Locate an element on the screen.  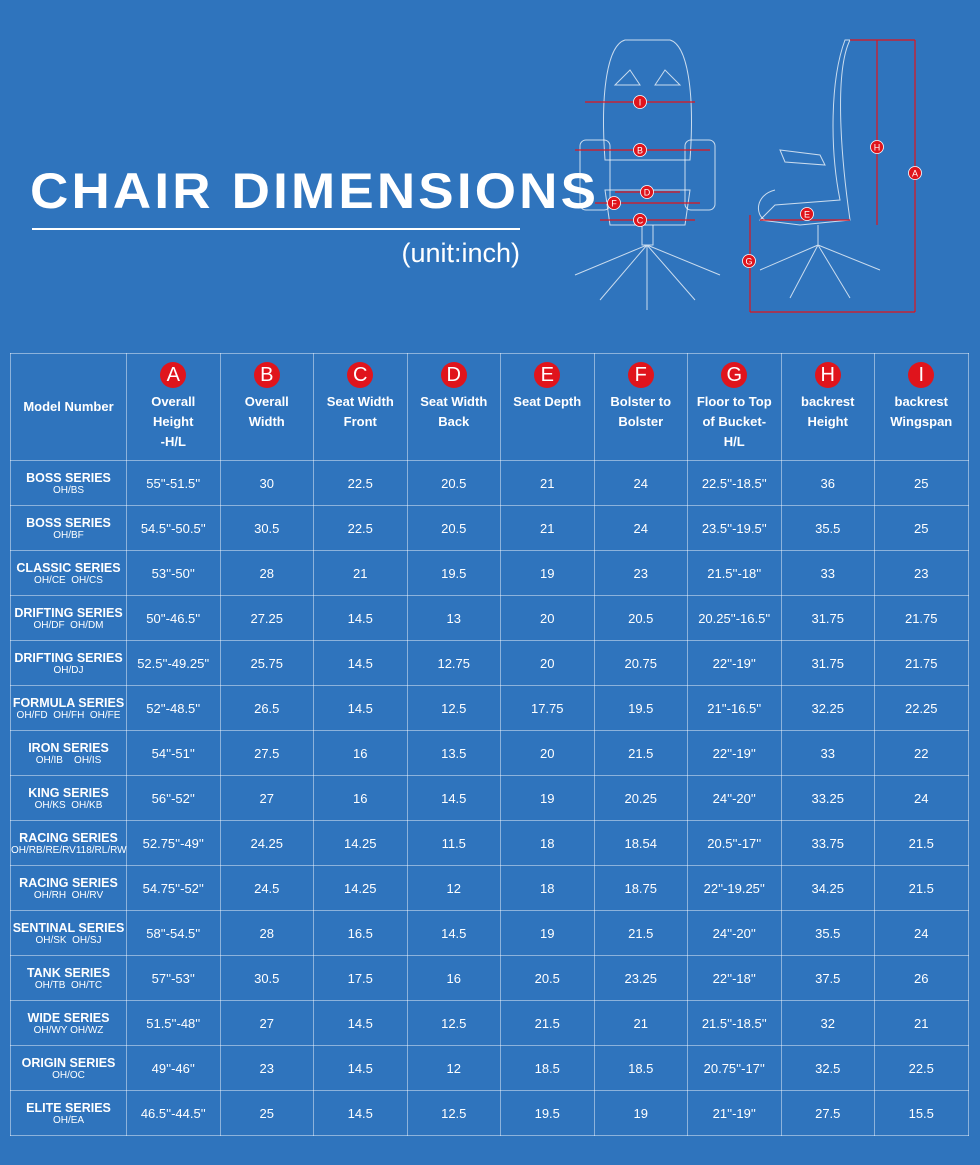
side-outline is located at coordinates (804, 132).